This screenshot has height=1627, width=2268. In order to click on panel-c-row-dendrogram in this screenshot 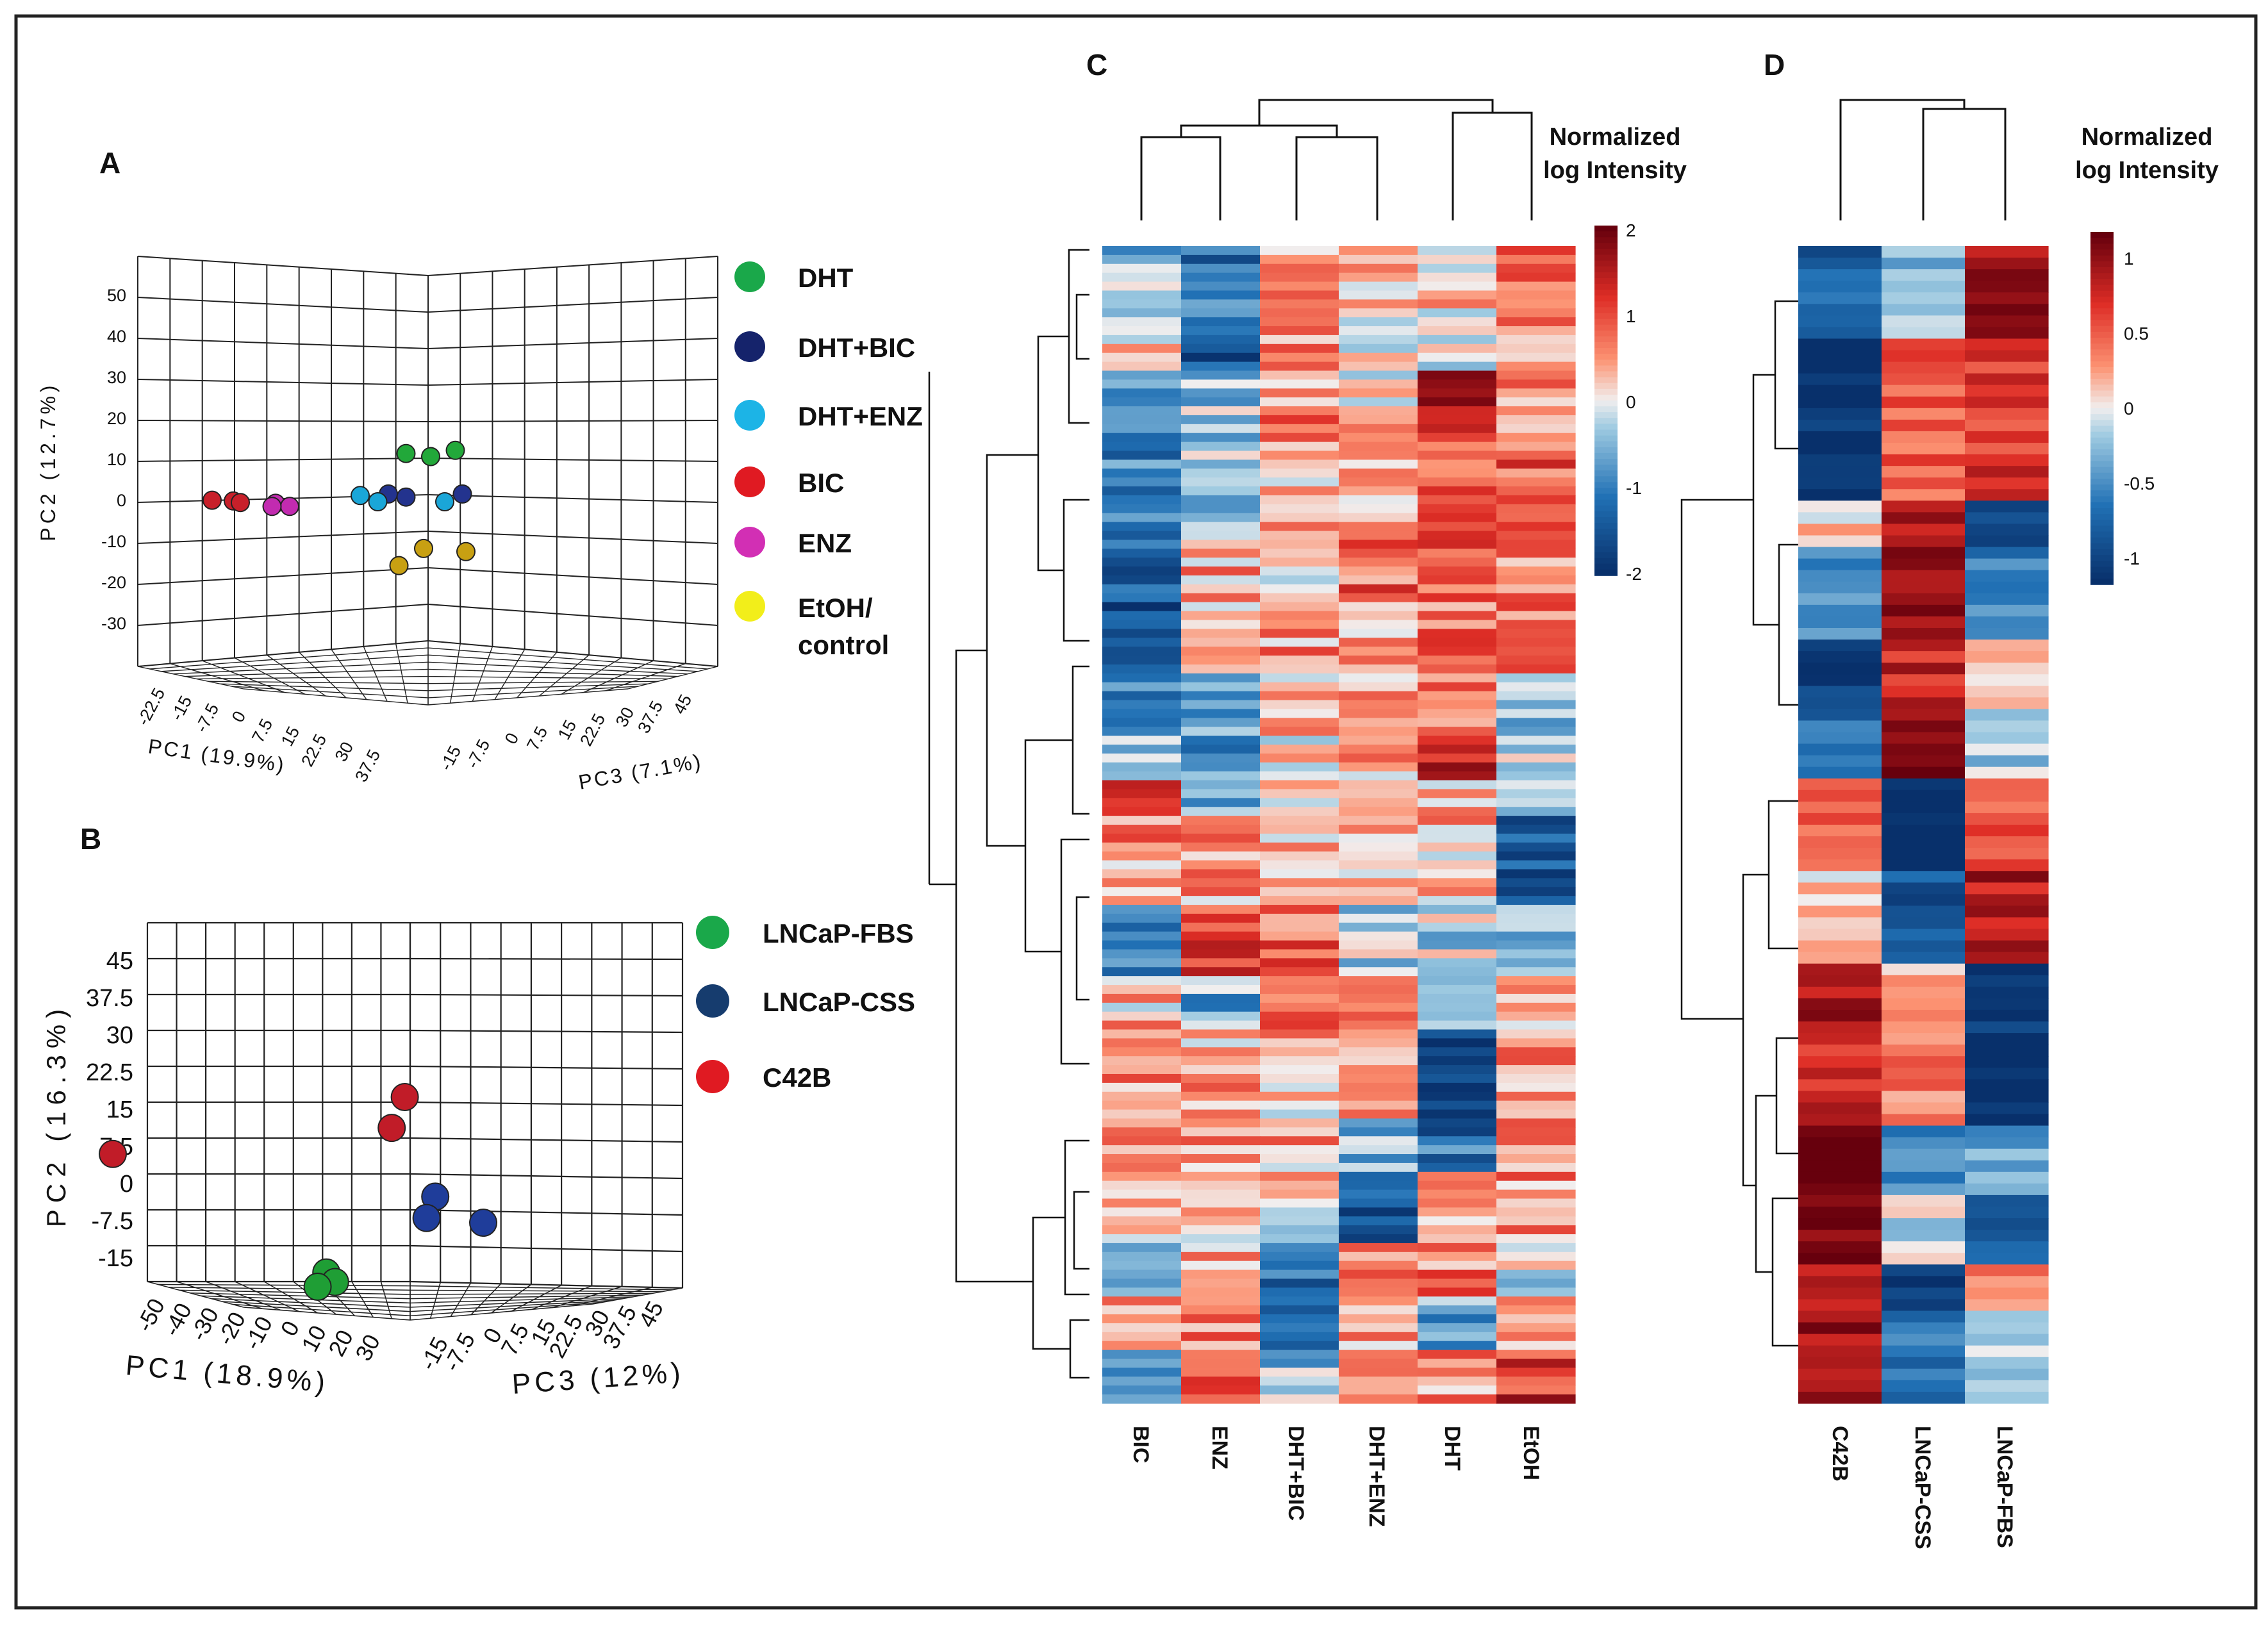, I will do `click(1008, 814)`.